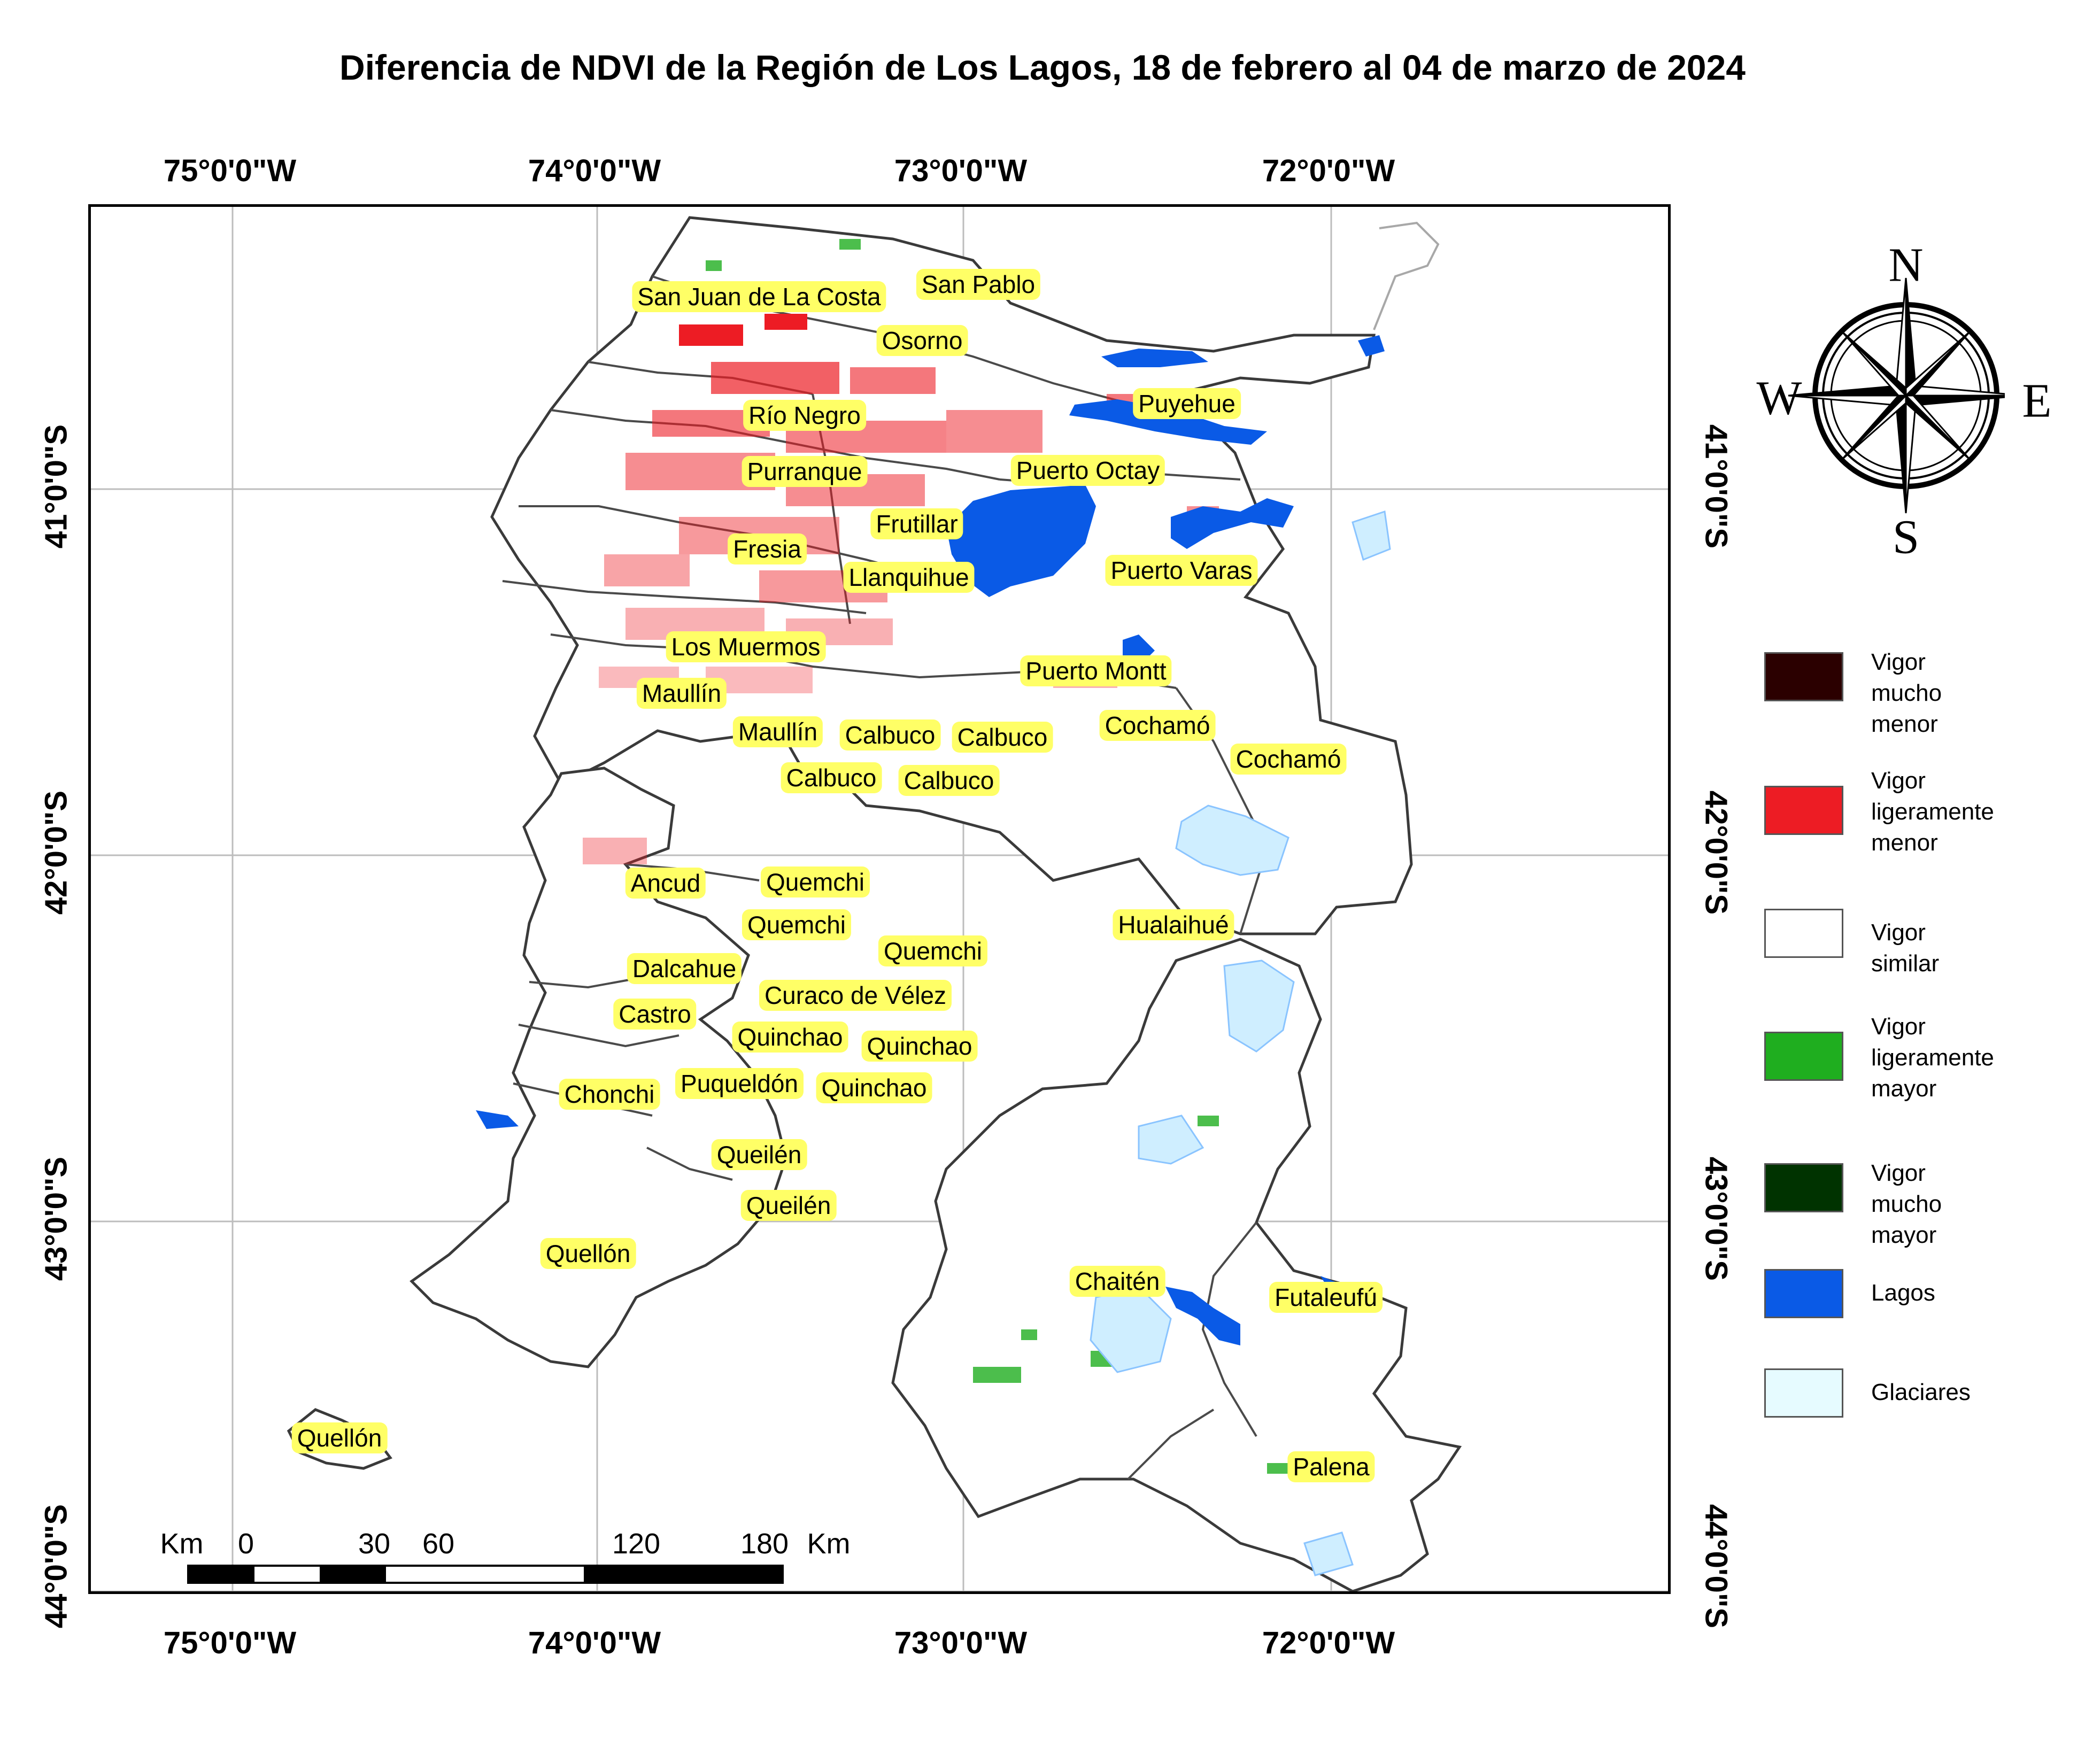  What do you see at coordinates (1232, 523) in the screenshot?
I see `lake-todos-los-santos` at bounding box center [1232, 523].